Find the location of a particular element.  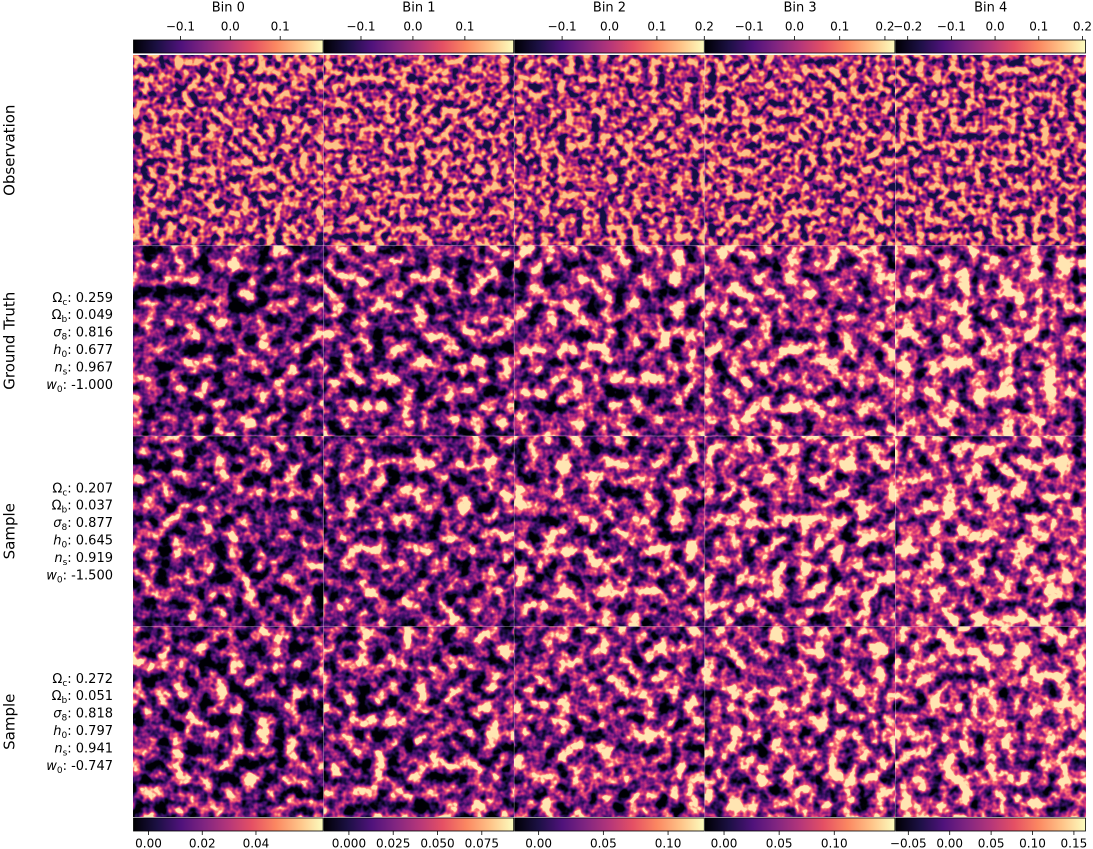

parameter: h0: 0.645 is located at coordinates (83, 541).